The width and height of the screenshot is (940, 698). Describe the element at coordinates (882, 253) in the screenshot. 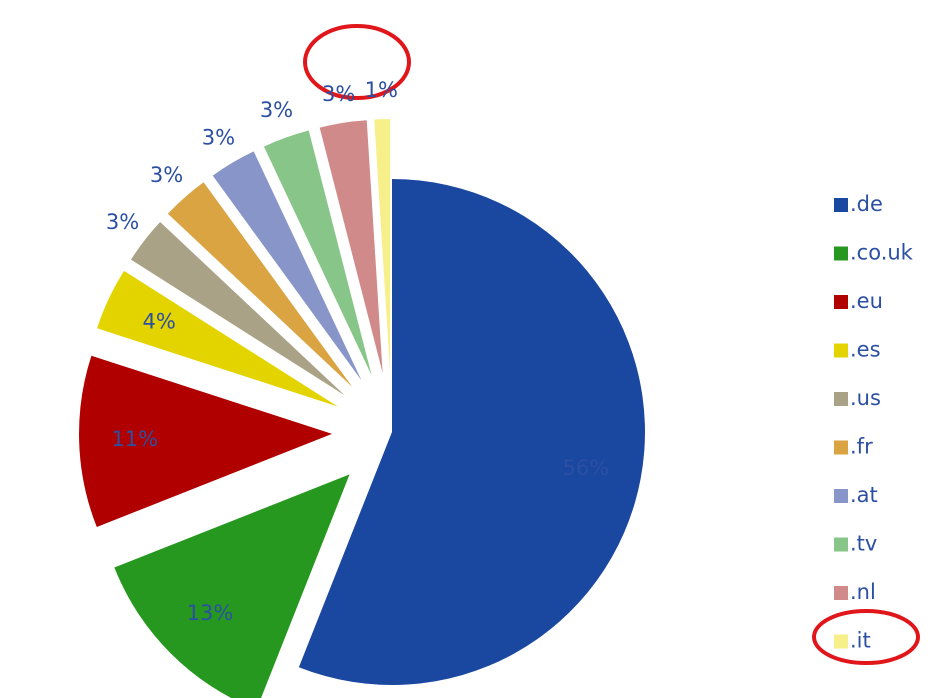

I see `legend-label: .co.uk` at that location.